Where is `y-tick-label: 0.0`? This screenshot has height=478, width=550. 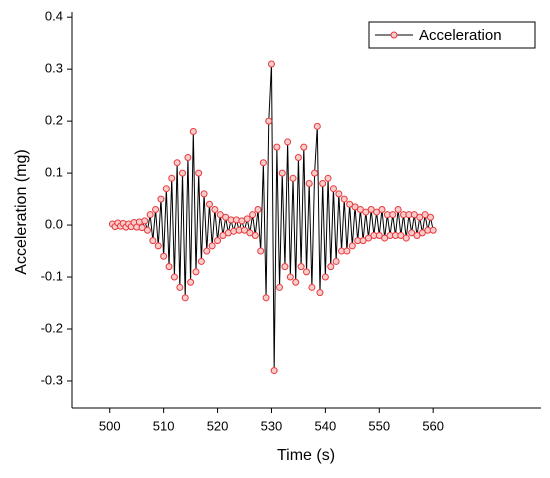
y-tick-label: 0.0 is located at coordinates (54, 224).